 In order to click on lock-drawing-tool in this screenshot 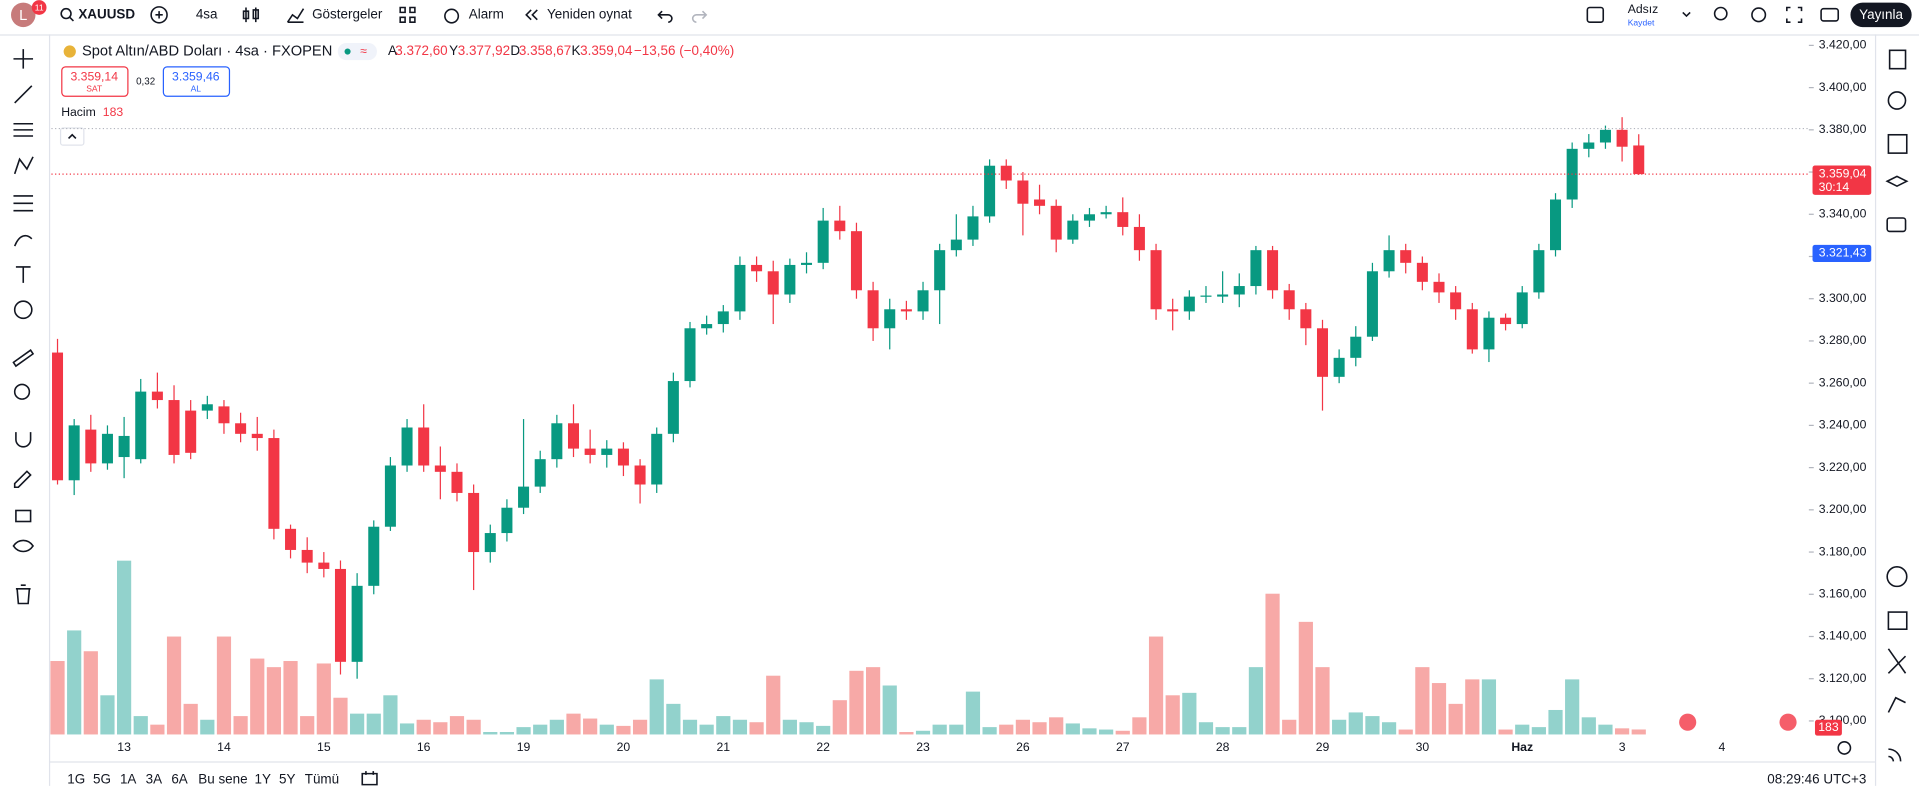, I will do `click(22, 479)`.